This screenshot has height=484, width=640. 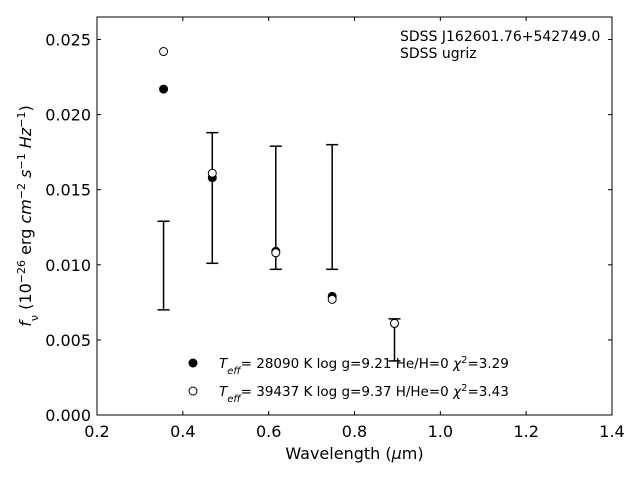 I want to click on y-tick-label: 0.020, so click(x=68, y=115).